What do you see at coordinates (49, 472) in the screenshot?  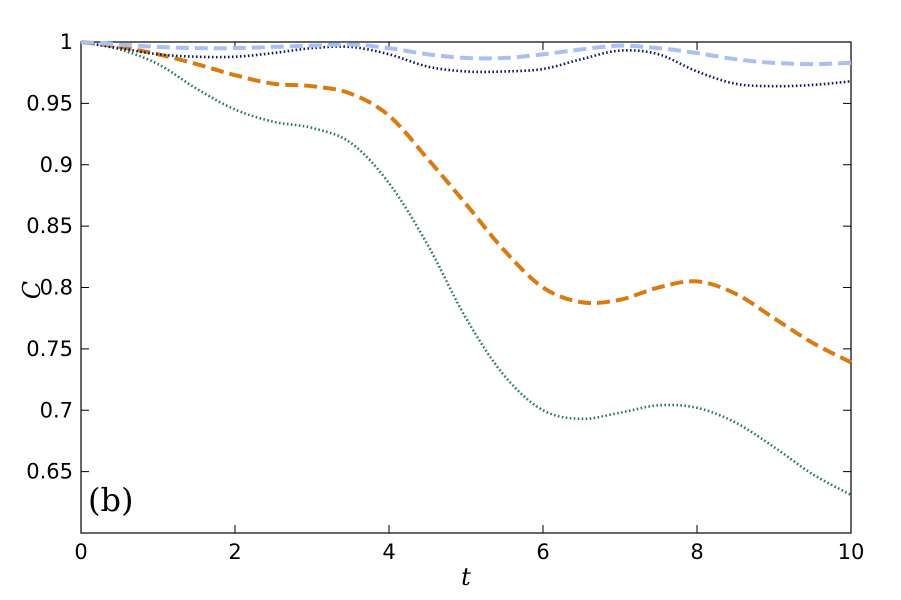 I see `y-tick-label: 0.65` at bounding box center [49, 472].